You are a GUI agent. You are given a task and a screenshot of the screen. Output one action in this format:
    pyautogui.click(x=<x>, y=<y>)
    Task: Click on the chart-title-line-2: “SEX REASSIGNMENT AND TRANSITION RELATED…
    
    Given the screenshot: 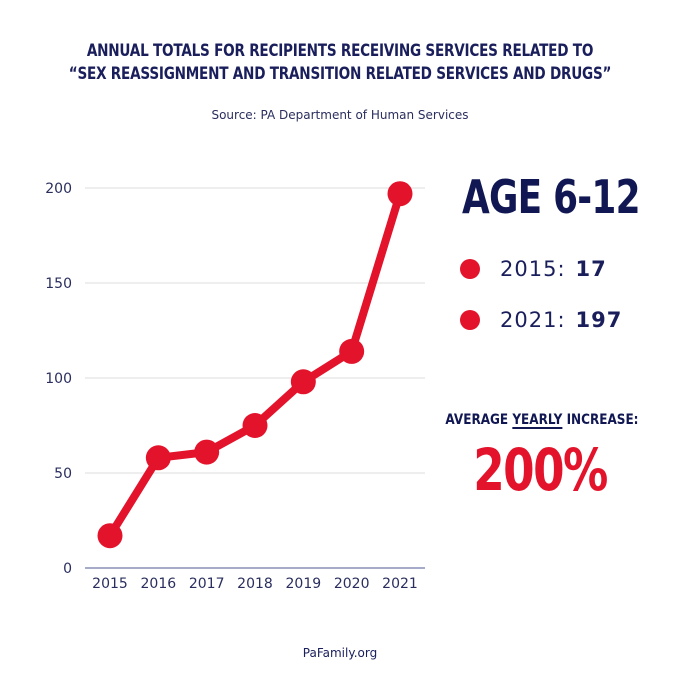 What is the action you would take?
    pyautogui.click(x=340, y=74)
    